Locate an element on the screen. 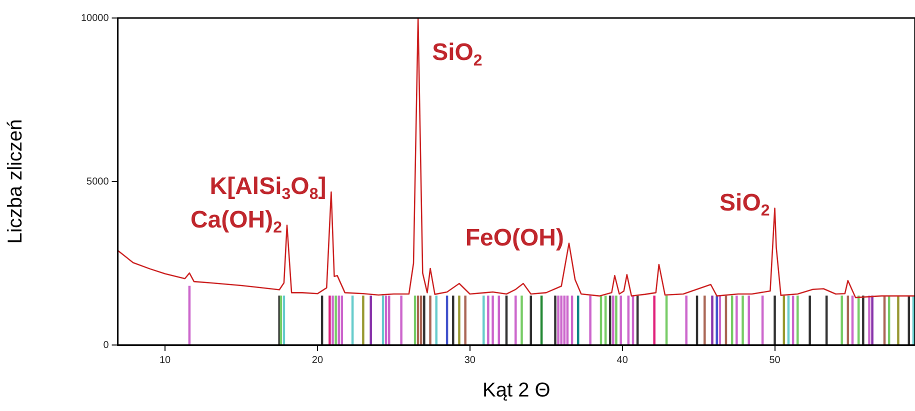 The image size is (915, 411). y-axis-title: Liczba zliczeń is located at coordinates (15, 181).